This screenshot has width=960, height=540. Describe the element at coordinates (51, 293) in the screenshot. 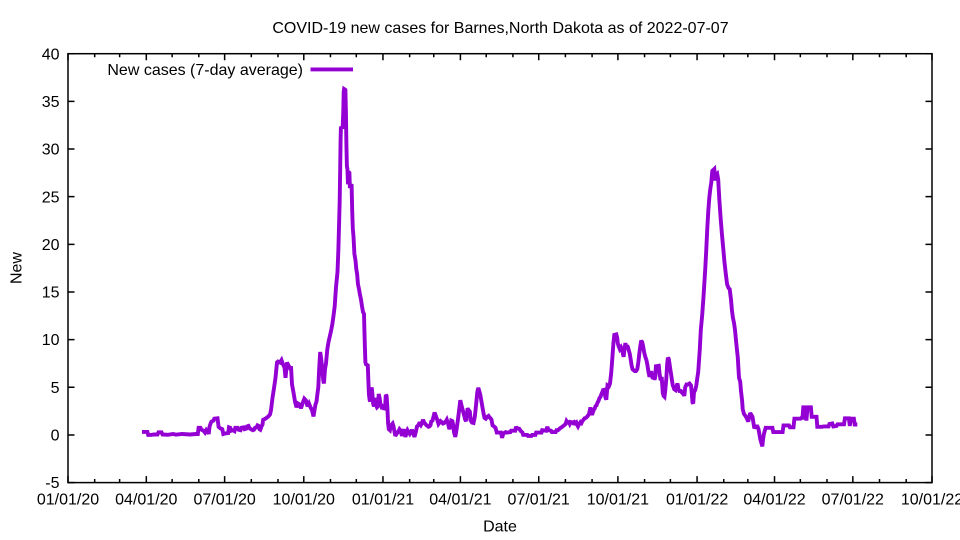

I see `svg-text: 15` at that location.